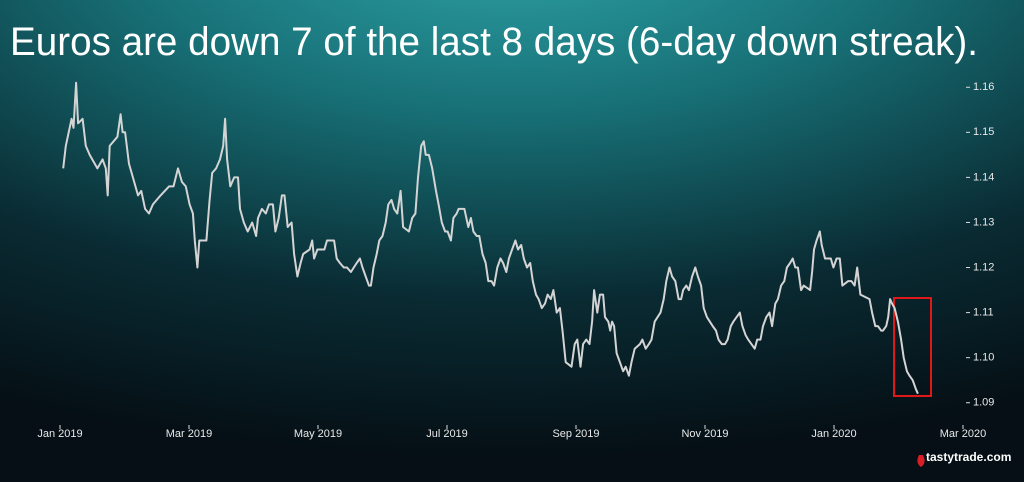 The height and width of the screenshot is (482, 1024). Describe the element at coordinates (963, 434) in the screenshot. I see `x-tick-label: Mar 2020` at that location.